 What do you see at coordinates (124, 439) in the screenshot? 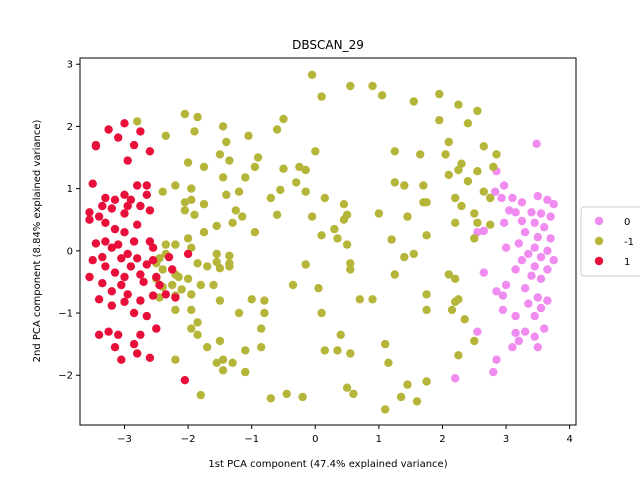
I see `x-tick-label: −3` at bounding box center [124, 439].